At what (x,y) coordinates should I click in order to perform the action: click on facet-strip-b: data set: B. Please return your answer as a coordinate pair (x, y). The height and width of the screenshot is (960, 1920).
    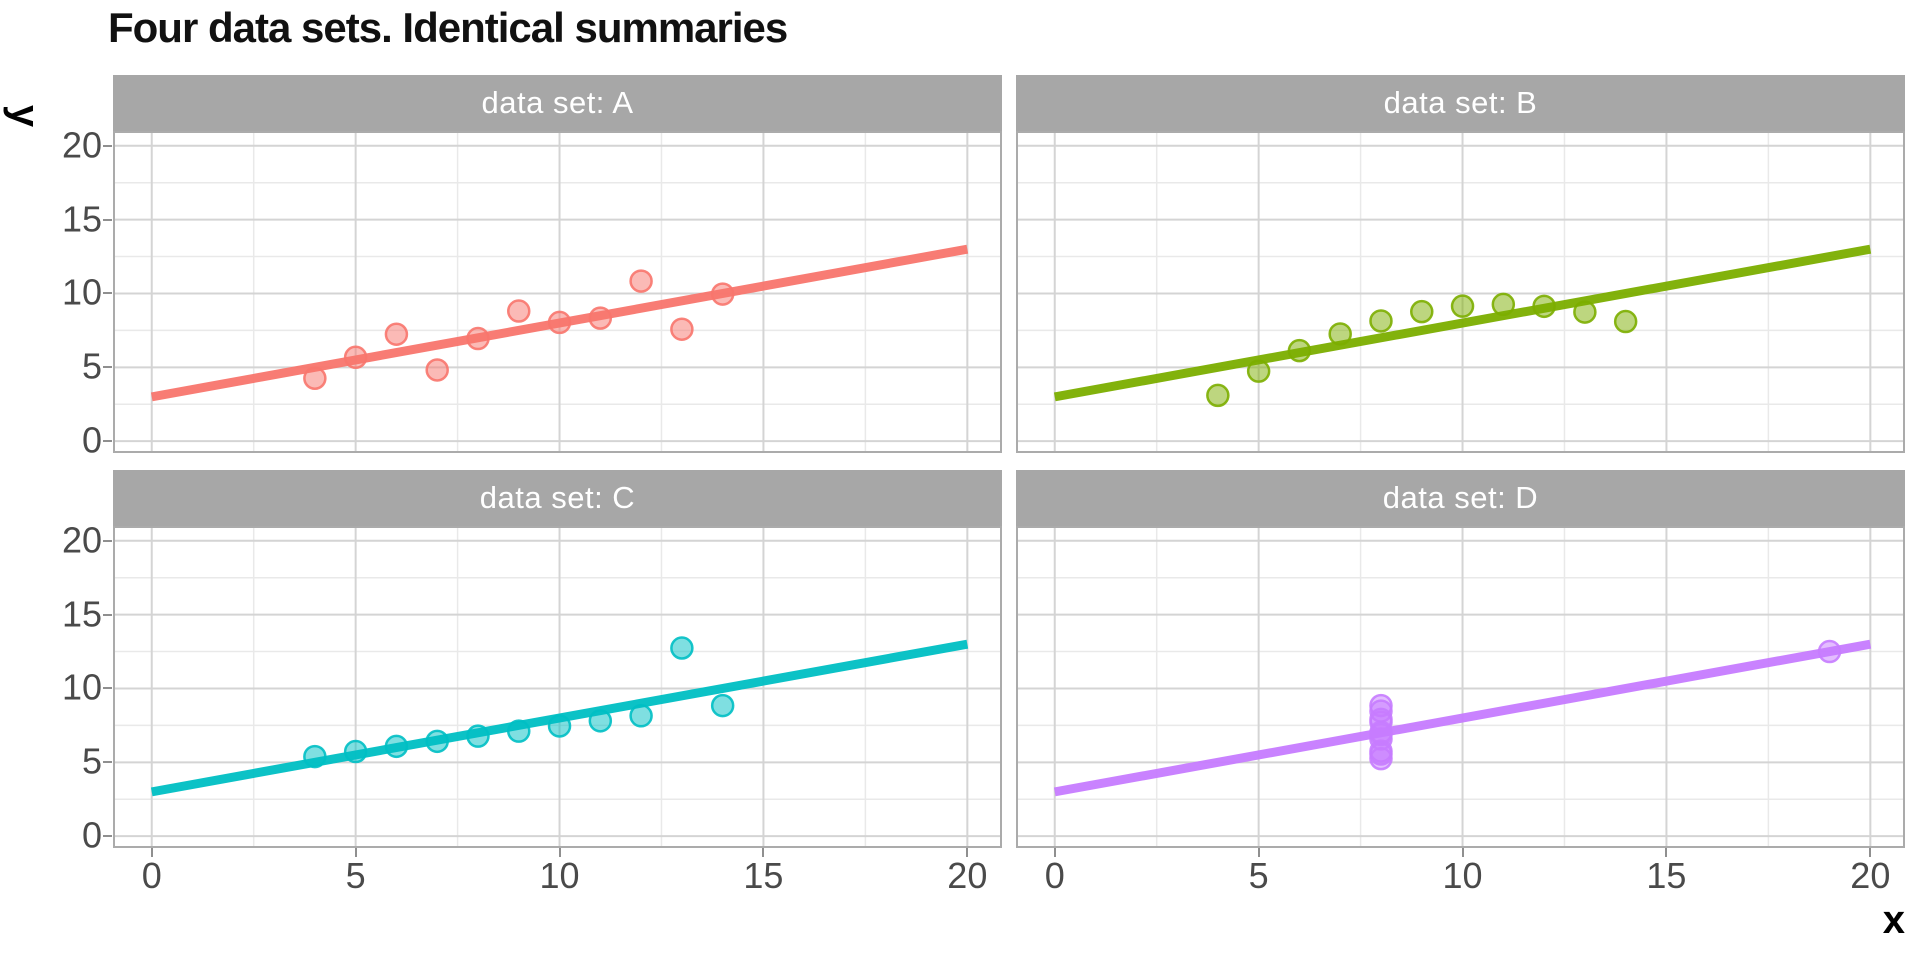
    Looking at the image, I should click on (1460, 103).